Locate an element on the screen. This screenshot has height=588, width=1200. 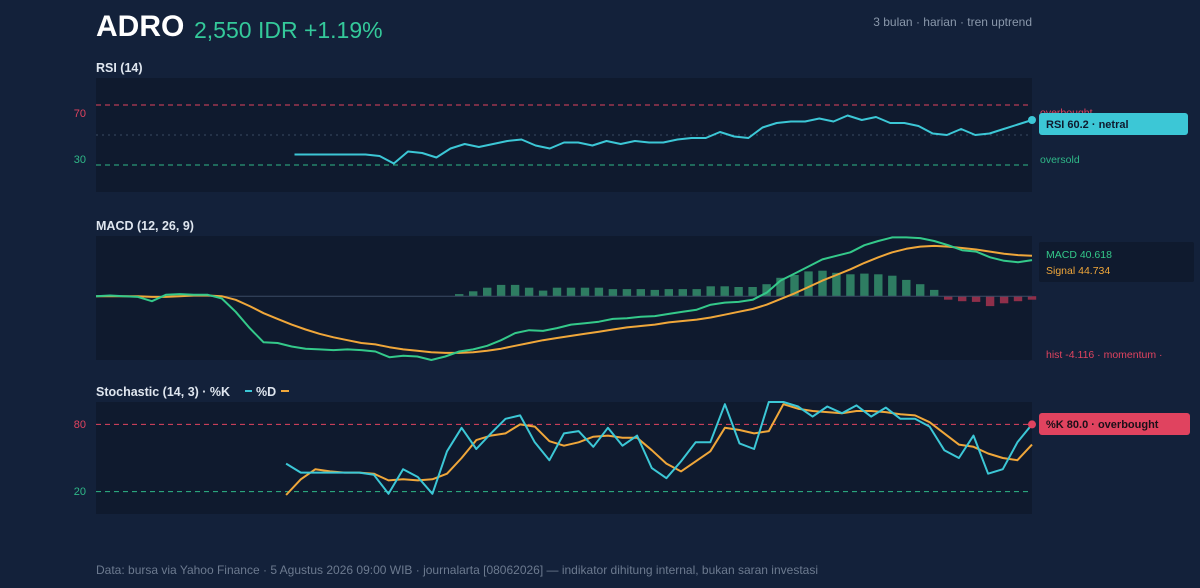
stoch-k-line is located at coordinates (659, 448).